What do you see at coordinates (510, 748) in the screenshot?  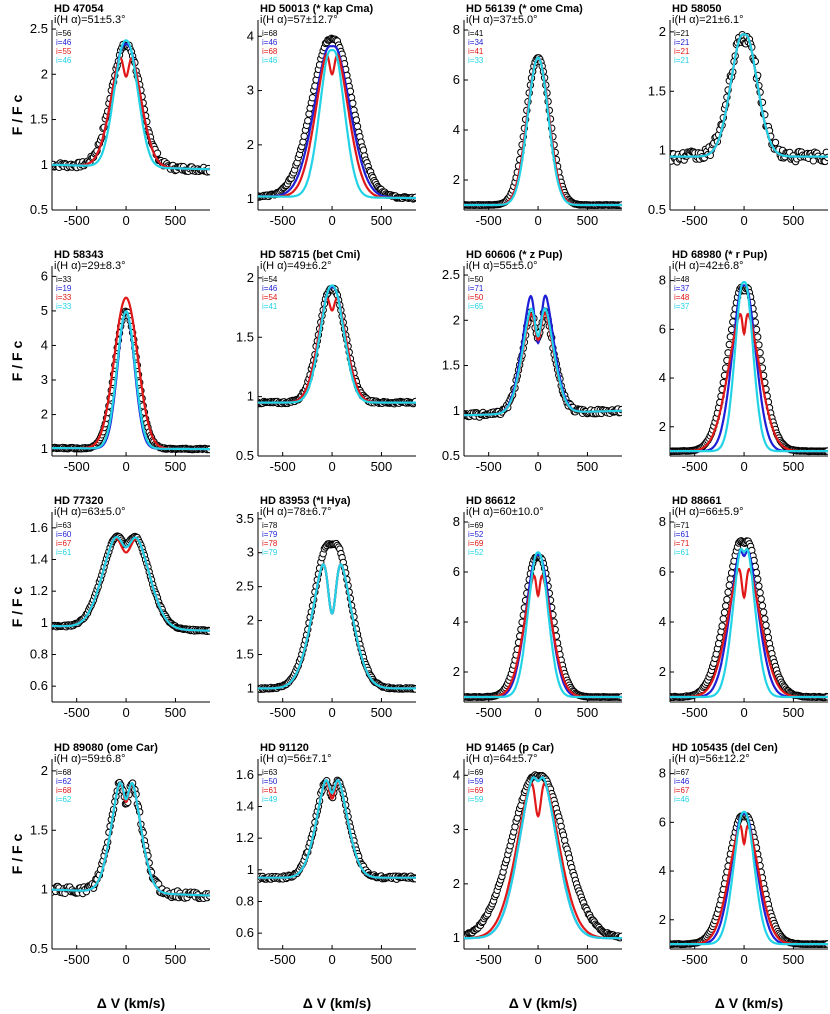 I see `panel-title: HD 91465 (p Car)` at bounding box center [510, 748].